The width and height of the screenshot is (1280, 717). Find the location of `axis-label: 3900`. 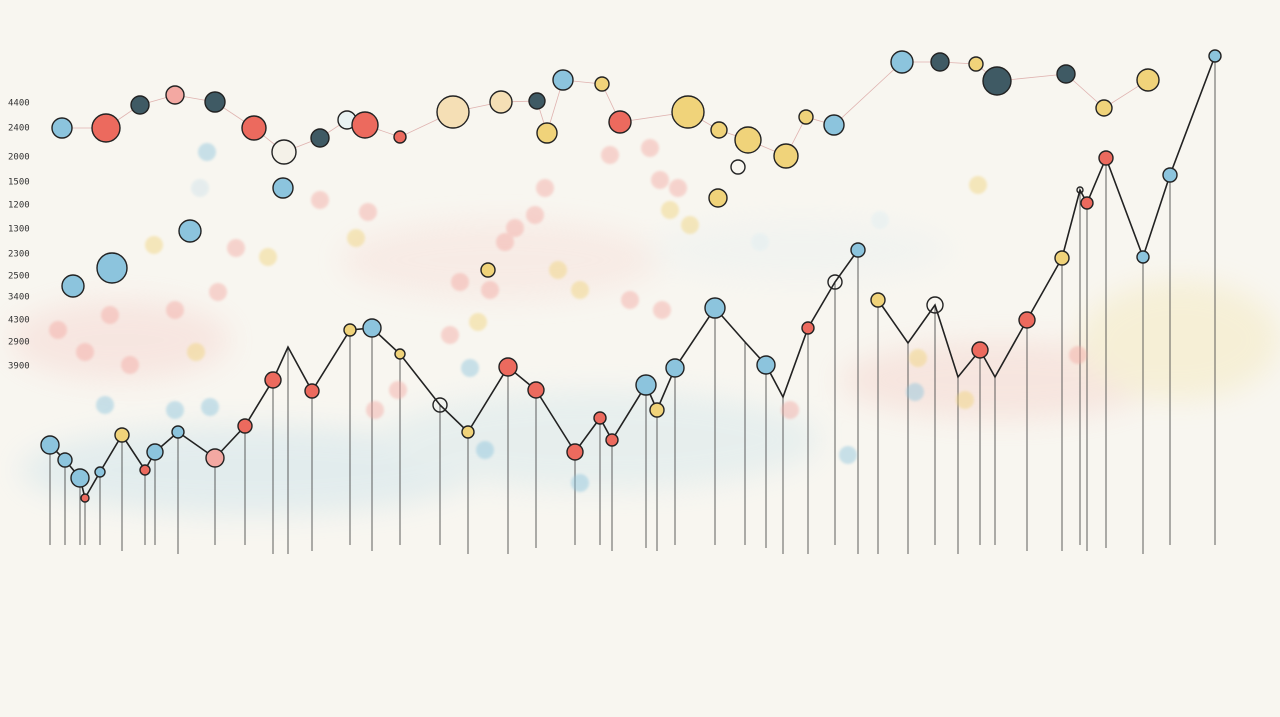

axis-label: 3900 is located at coordinates (19, 367).